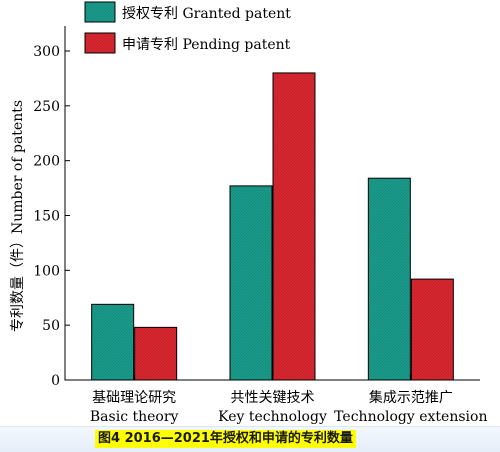 Image resolution: width=500 pixels, height=452 pixels. Describe the element at coordinates (411, 397) in the screenshot. I see `x-tick-label-zh: 集成示范推广` at that location.